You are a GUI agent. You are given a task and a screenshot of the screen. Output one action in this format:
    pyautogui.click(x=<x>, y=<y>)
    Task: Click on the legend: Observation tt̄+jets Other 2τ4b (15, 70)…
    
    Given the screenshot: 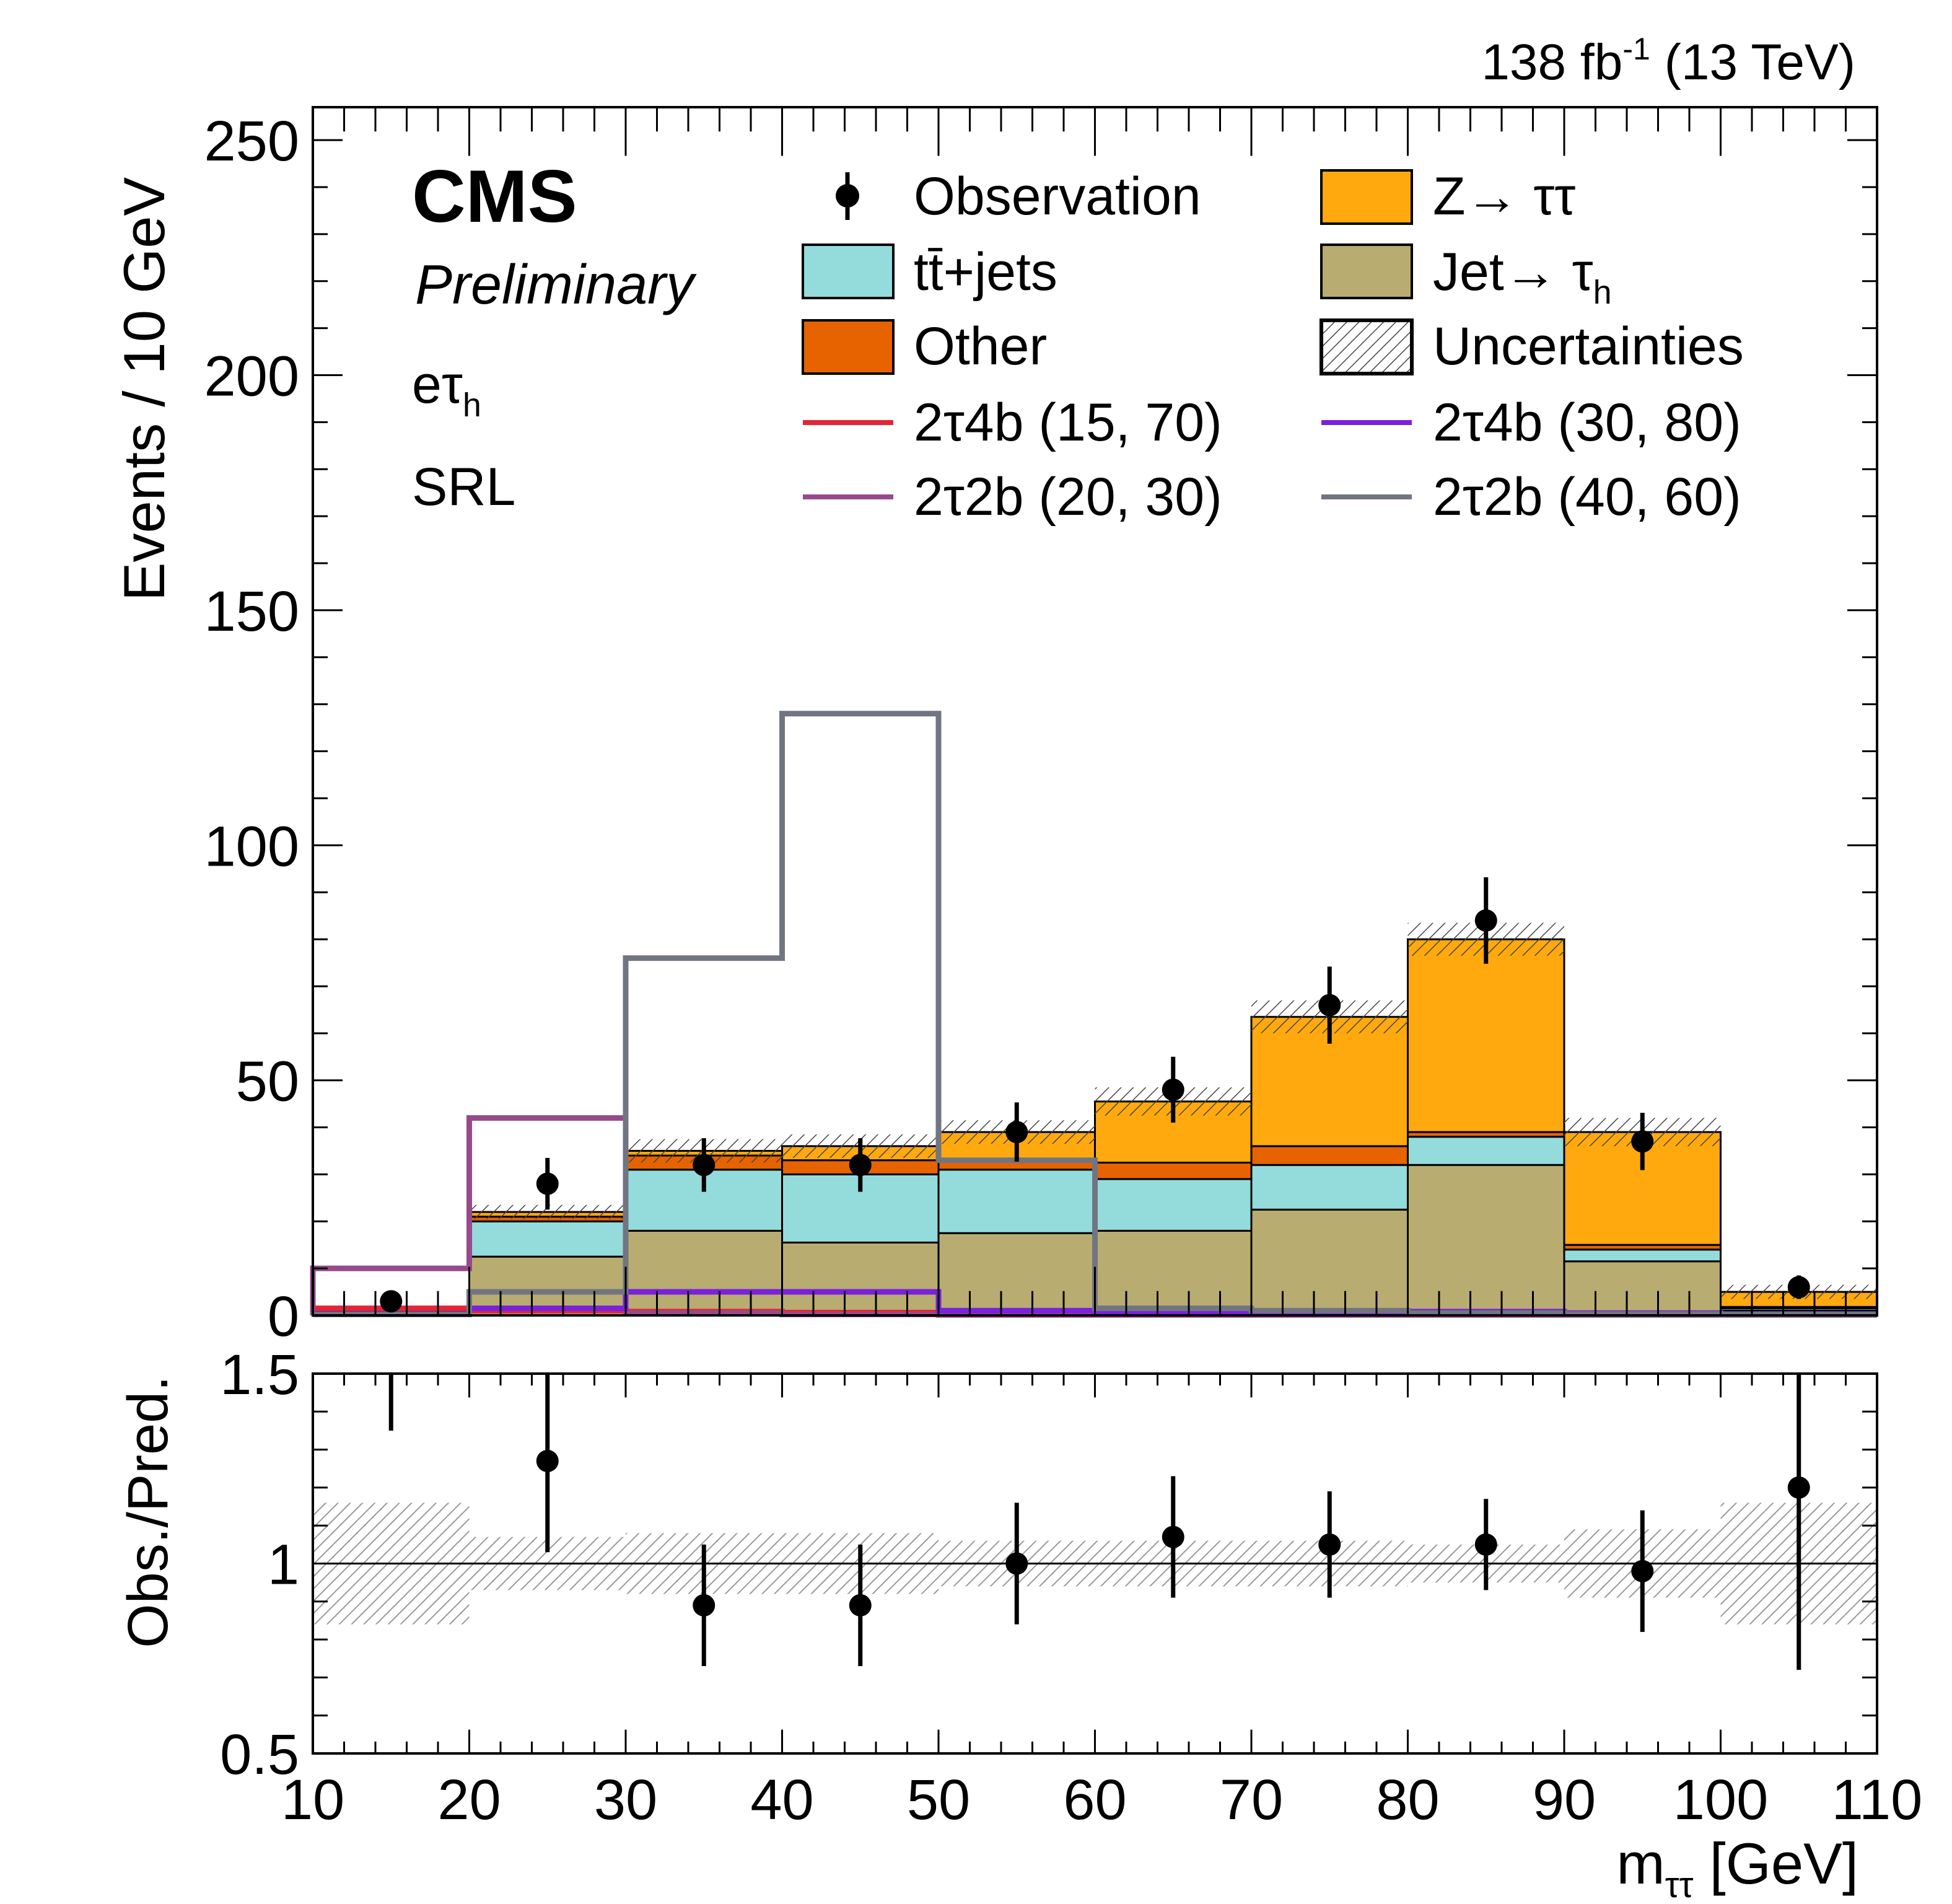 What is the action you would take?
    pyautogui.click(x=1273, y=347)
    